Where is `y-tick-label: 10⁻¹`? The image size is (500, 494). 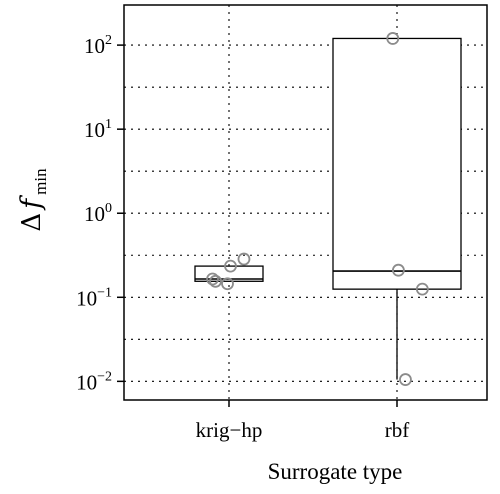
y-tick-label: 10⁻¹ is located at coordinates (94, 297).